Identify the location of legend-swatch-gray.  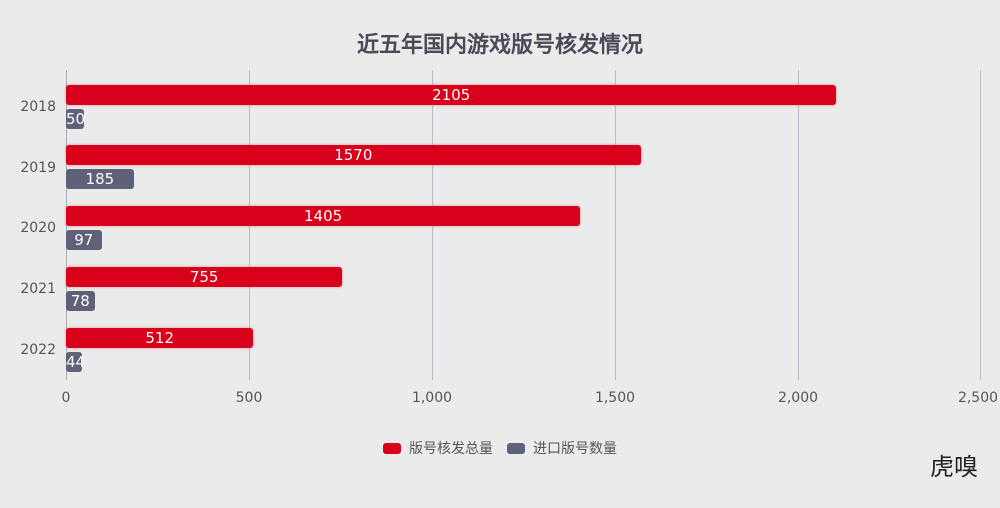
(516, 448).